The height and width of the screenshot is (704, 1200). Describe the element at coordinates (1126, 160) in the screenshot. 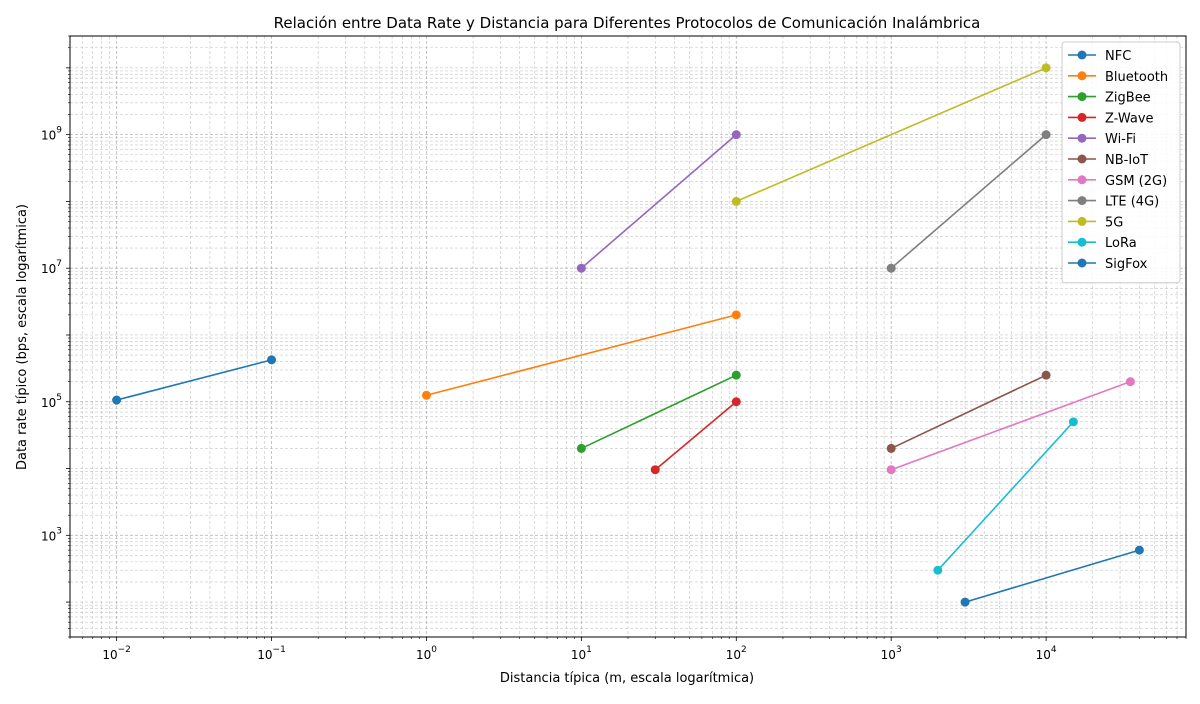

I see `legend-label: NB-IoT` at that location.